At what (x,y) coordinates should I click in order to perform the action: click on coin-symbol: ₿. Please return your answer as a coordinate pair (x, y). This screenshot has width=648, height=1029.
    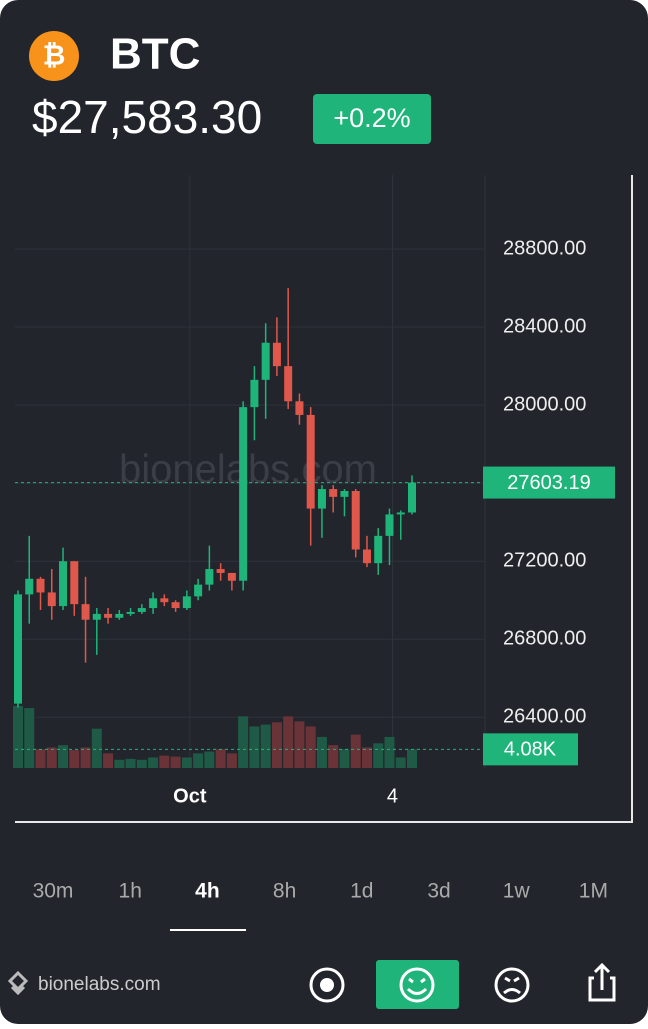
    Looking at the image, I should click on (54, 54).